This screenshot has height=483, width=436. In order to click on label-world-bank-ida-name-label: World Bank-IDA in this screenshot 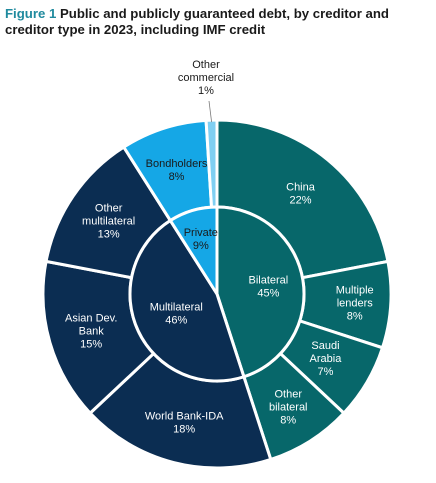, I will do `click(184, 416)`.